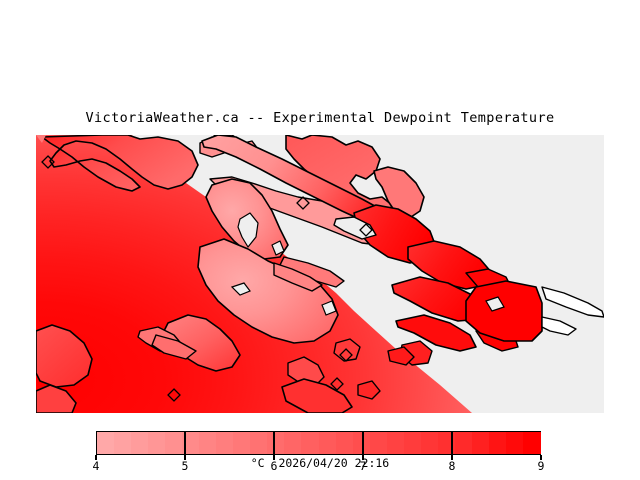 This screenshot has width=640, height=480. I want to click on region-east-islands, so click(468, 285).